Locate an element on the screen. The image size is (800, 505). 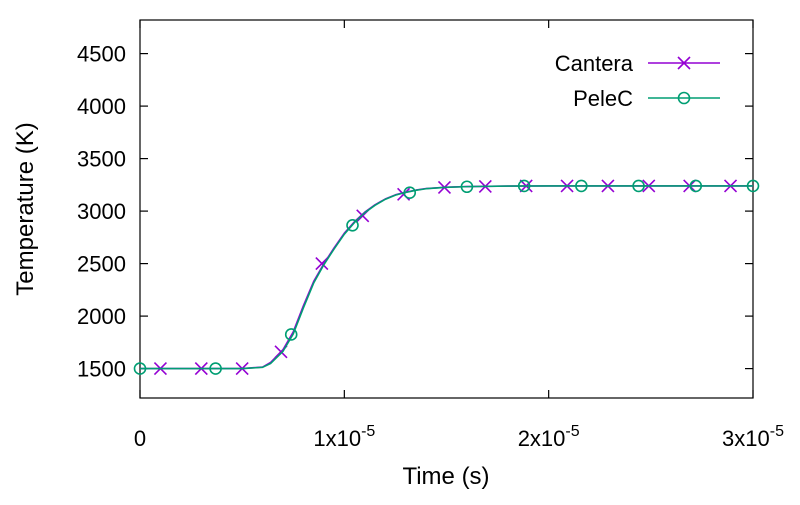
x-tick-label: 0 is located at coordinates (140, 438).